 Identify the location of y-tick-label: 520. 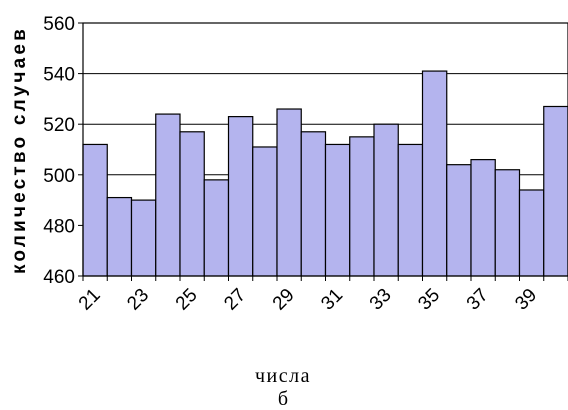
(59, 125).